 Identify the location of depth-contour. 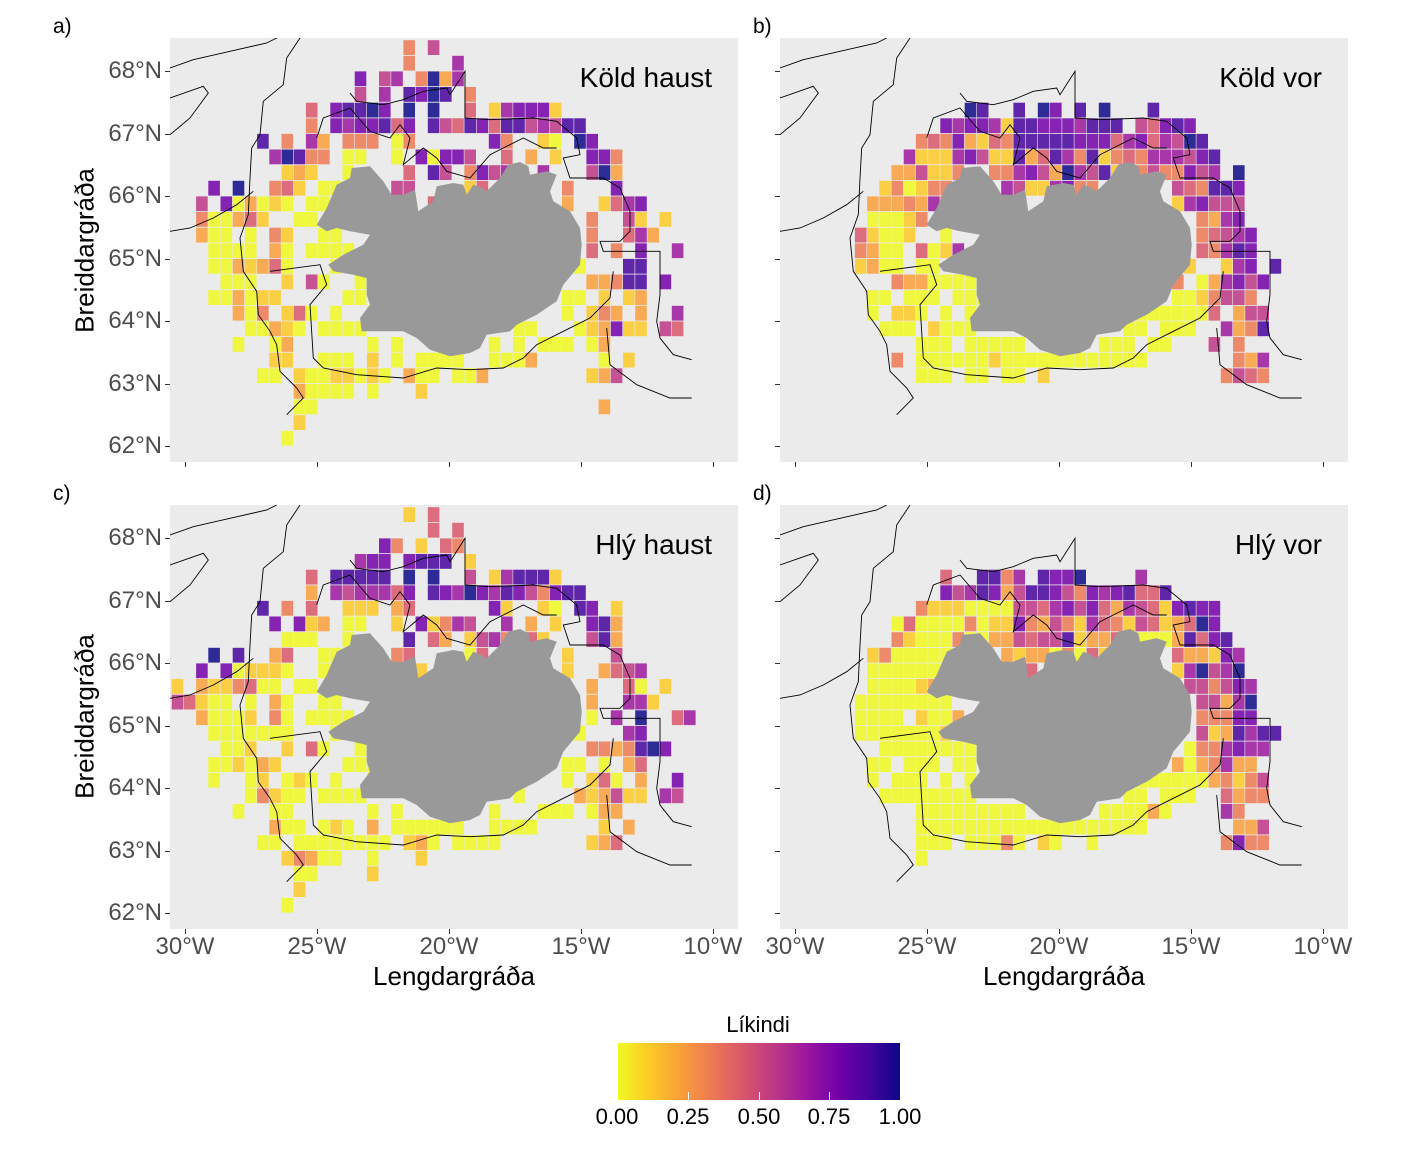
(441, 788).